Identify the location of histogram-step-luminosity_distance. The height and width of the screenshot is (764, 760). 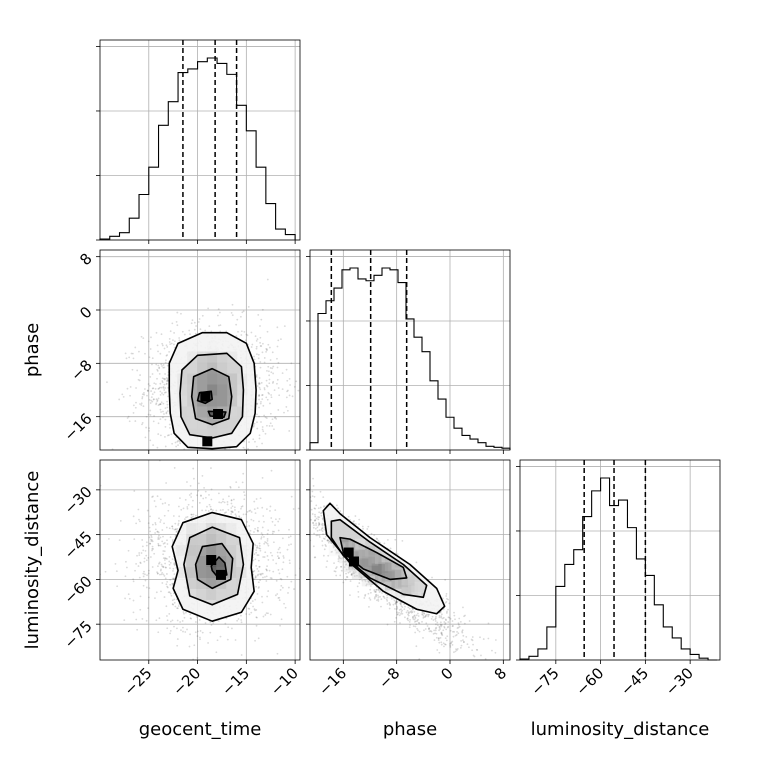
(618, 569).